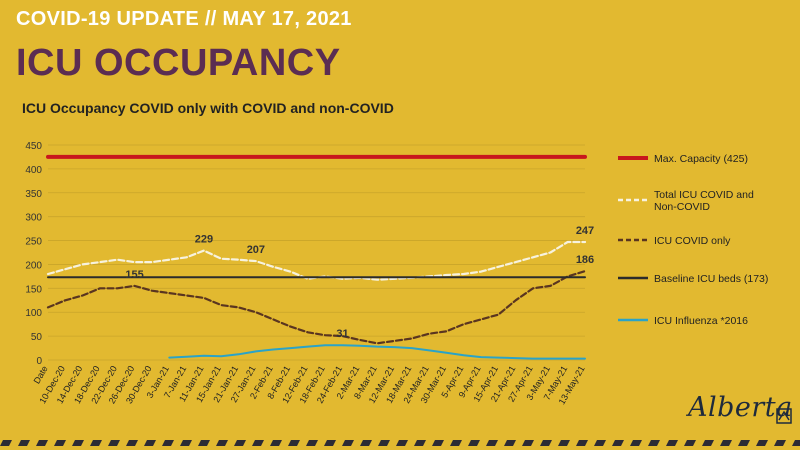 The height and width of the screenshot is (450, 800). What do you see at coordinates (33, 313) in the screenshot?
I see `y-tick-label: 100` at bounding box center [33, 313].